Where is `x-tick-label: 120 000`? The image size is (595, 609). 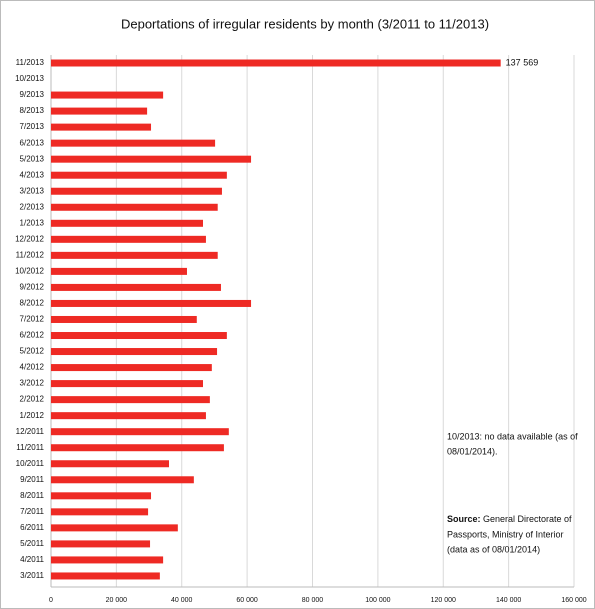 x-tick-label: 120 000 is located at coordinates (443, 600).